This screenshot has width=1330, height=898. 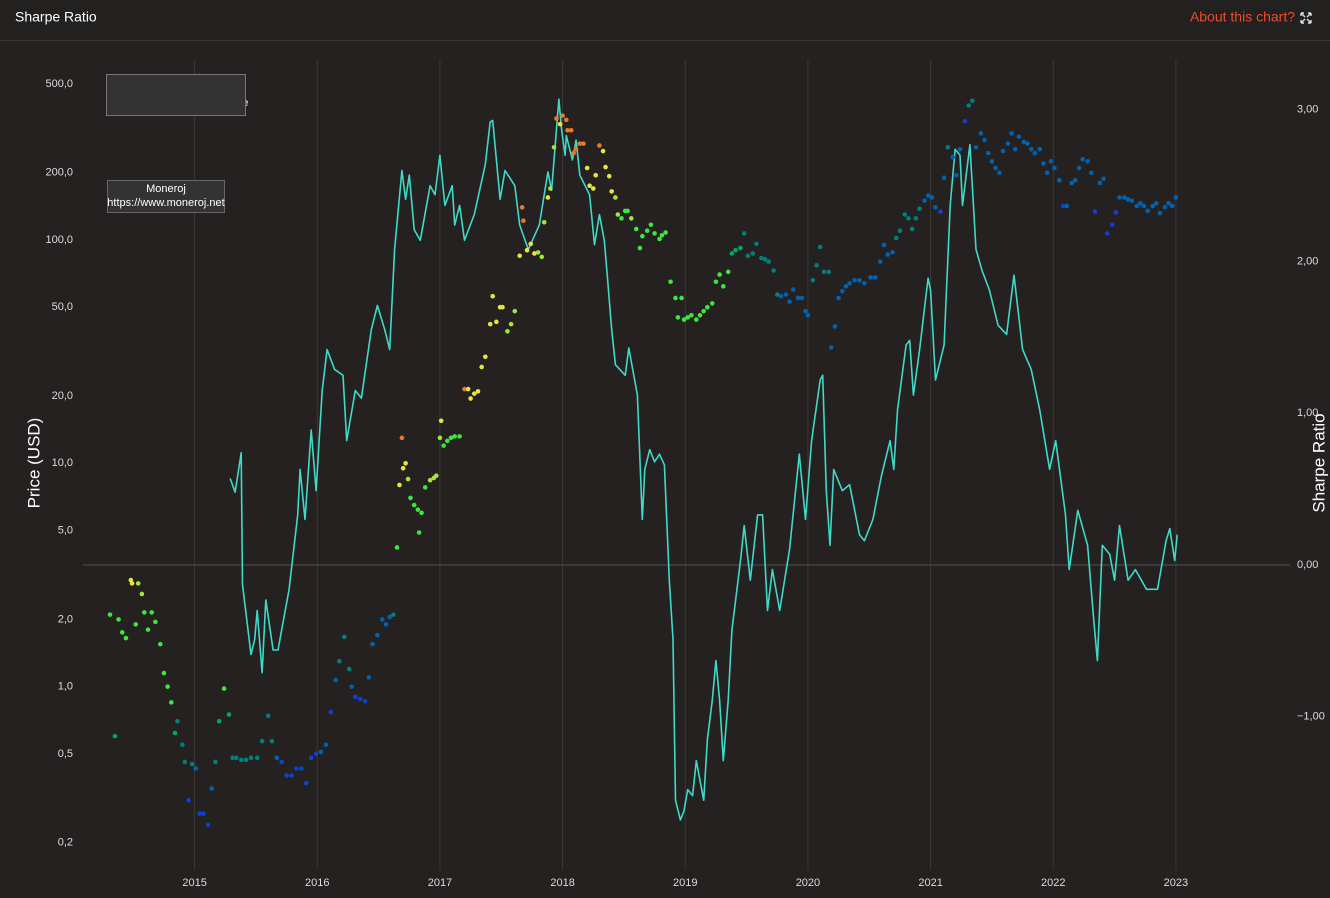 I want to click on legend-box, so click(x=176, y=95).